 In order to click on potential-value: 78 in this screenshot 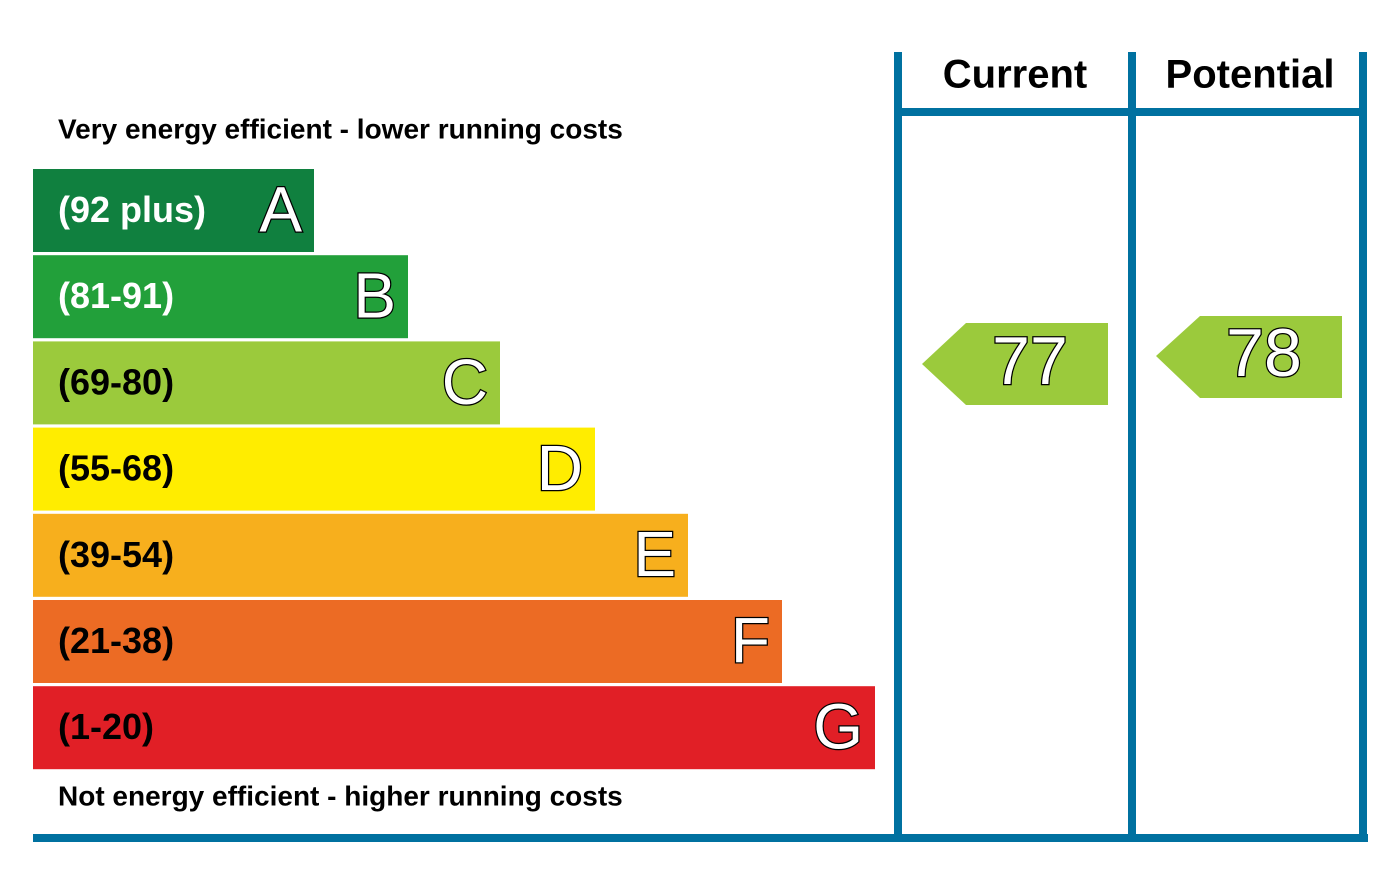, I will do `click(1264, 353)`.